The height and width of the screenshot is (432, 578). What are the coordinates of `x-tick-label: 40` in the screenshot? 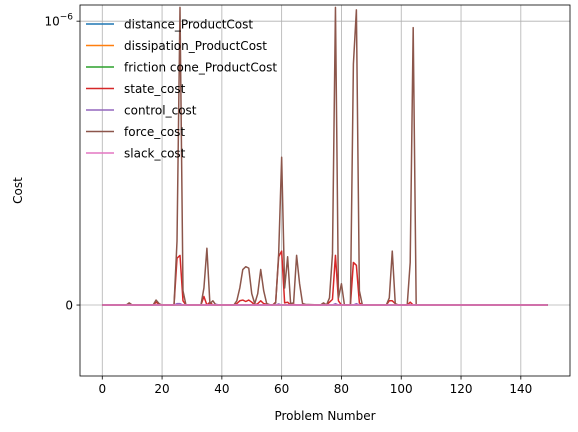 It's located at (221, 389).